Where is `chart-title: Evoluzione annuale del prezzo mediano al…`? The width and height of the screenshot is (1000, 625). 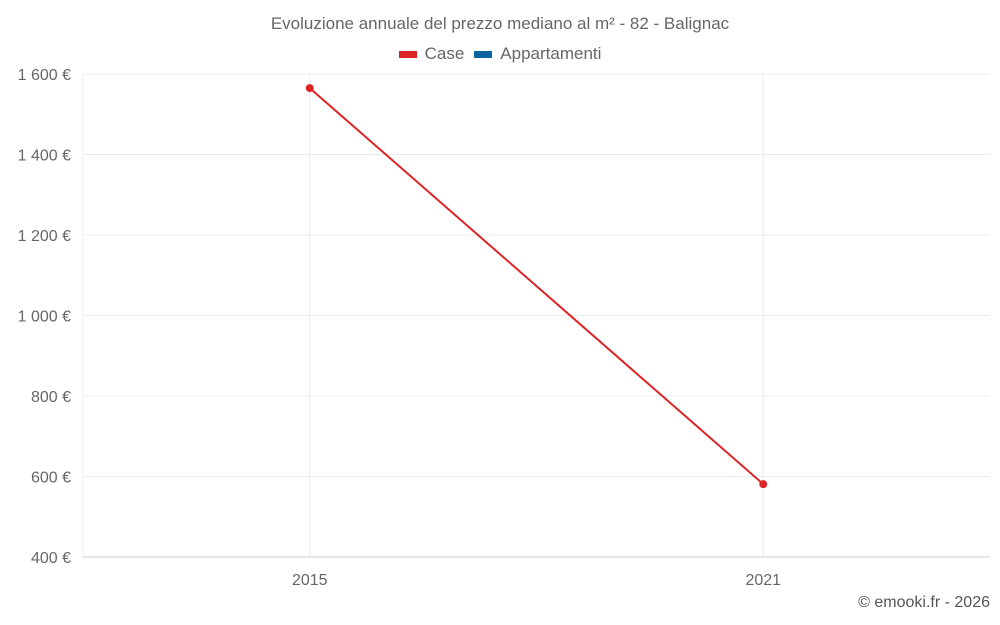
chart-title: Evoluzione annuale del prezzo mediano al… is located at coordinates (500, 23).